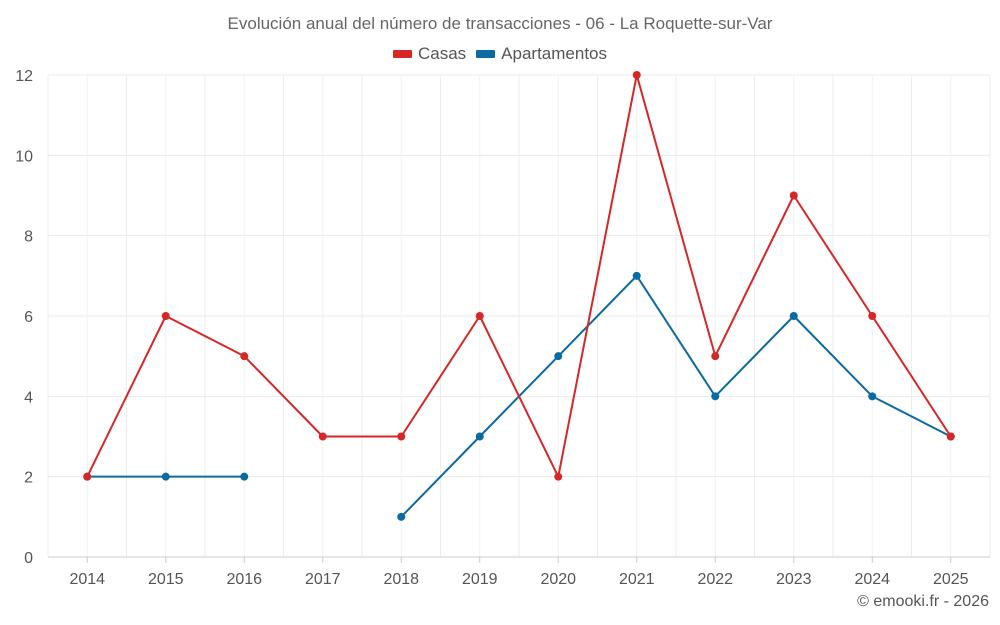 The height and width of the screenshot is (625, 1000). Describe the element at coordinates (442, 53) in the screenshot. I see `legend-label-casas: Casas` at that location.